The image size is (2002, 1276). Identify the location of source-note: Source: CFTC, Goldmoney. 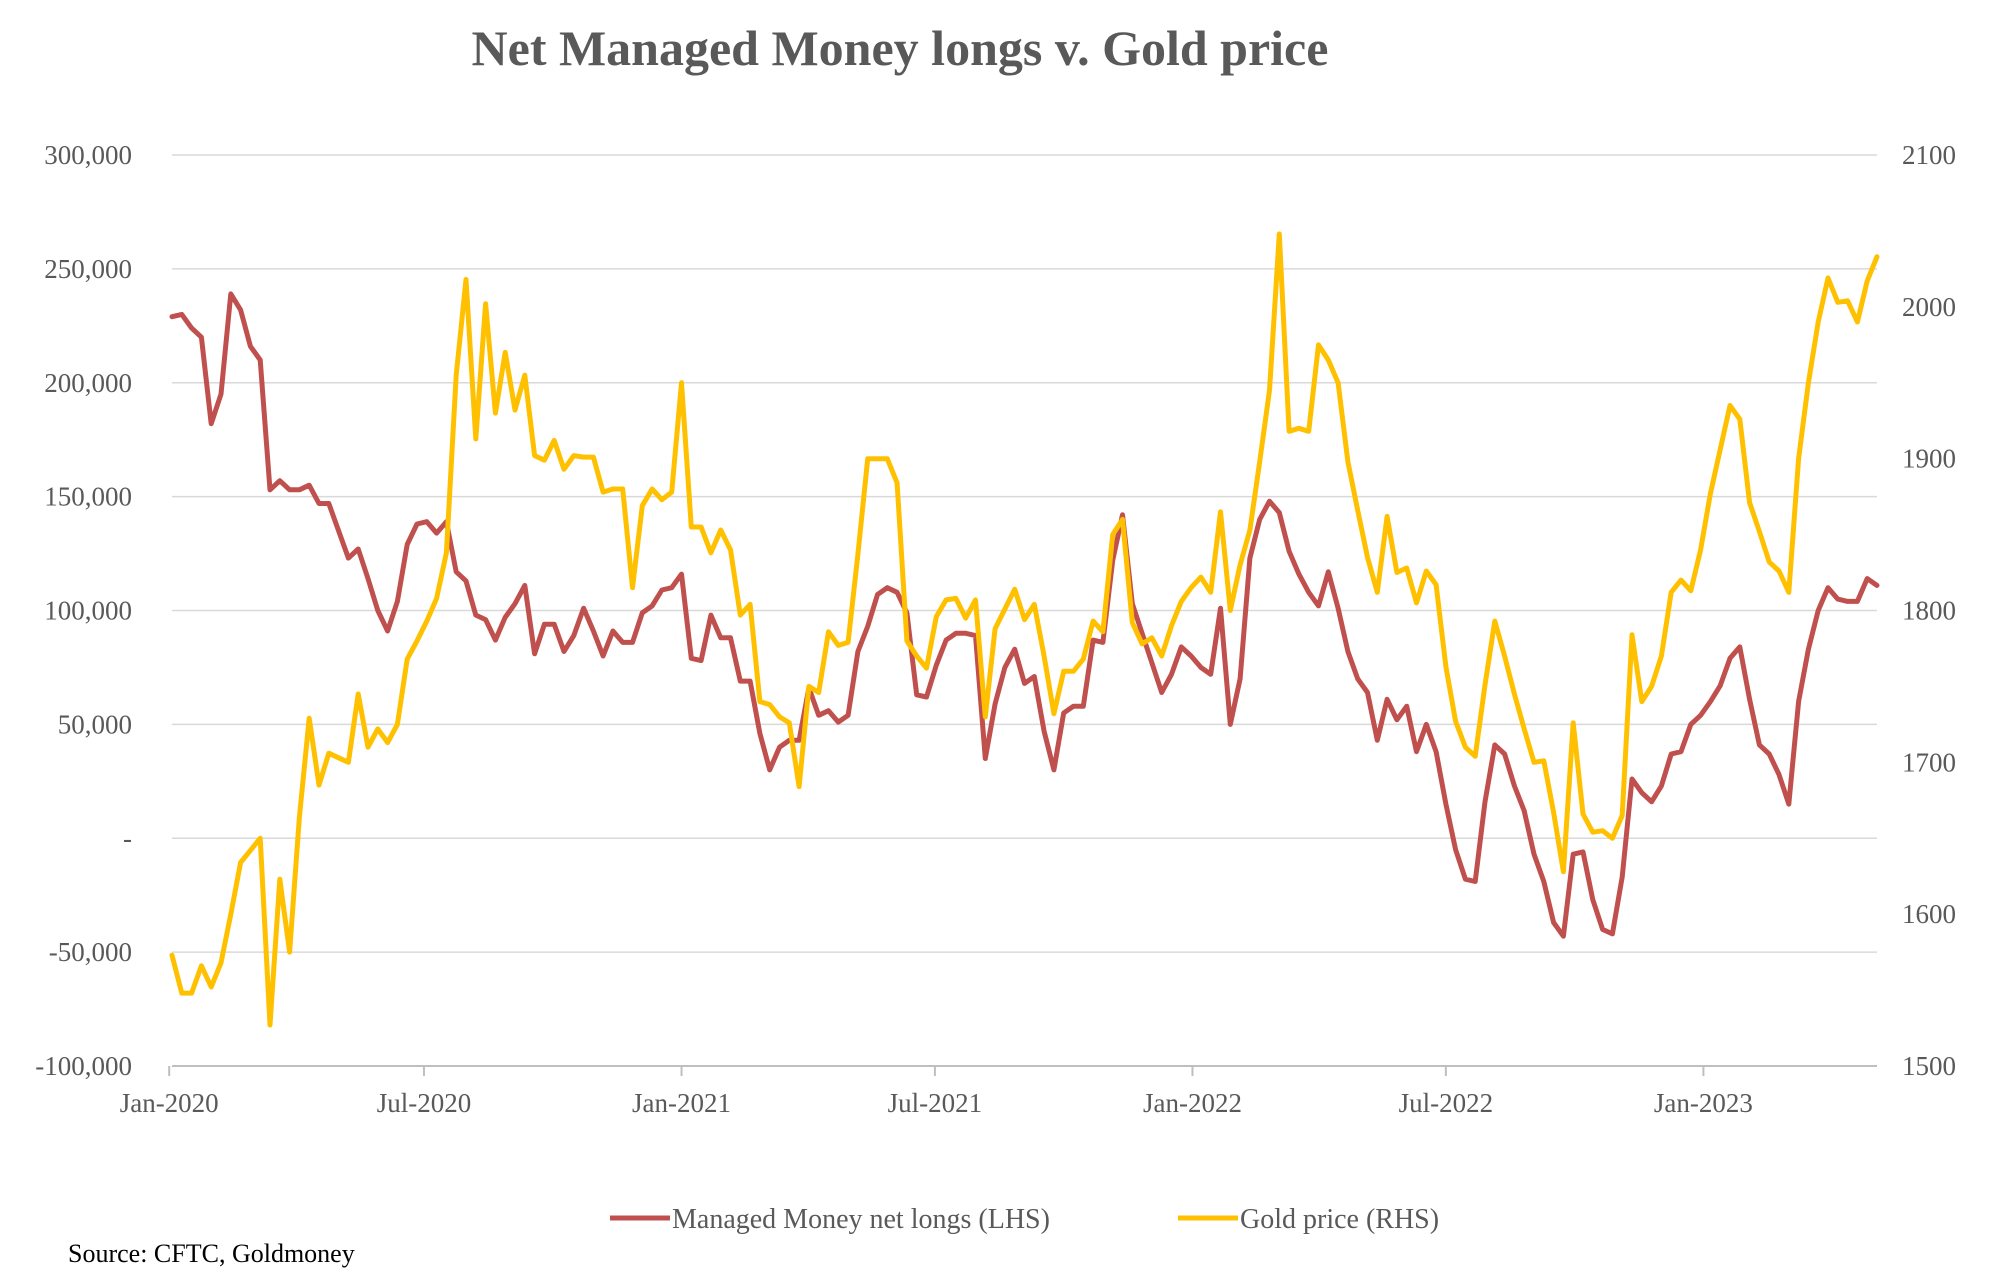
(211, 1253).